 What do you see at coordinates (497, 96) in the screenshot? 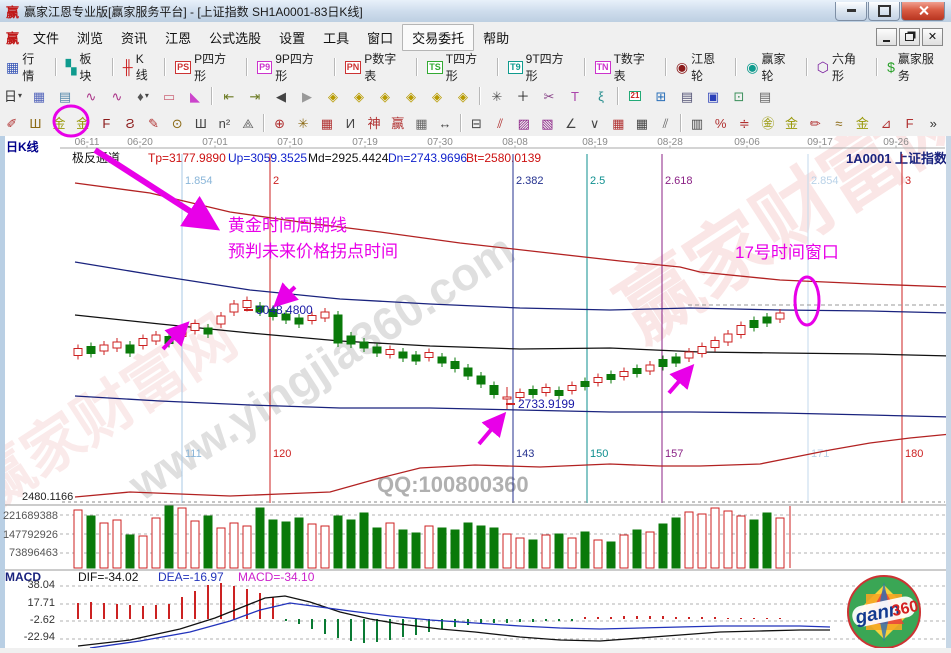
I see `hand-tool-button: ✳` at bounding box center [497, 96].